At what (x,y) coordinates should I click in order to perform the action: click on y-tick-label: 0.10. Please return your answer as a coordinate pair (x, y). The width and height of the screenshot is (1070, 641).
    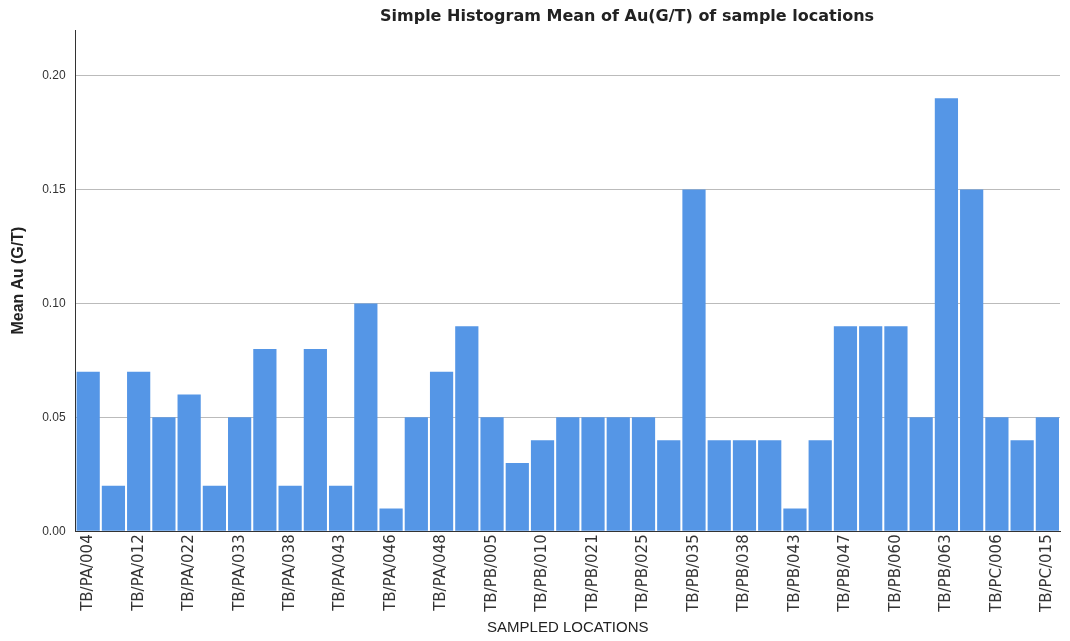
    Looking at the image, I should click on (54, 302).